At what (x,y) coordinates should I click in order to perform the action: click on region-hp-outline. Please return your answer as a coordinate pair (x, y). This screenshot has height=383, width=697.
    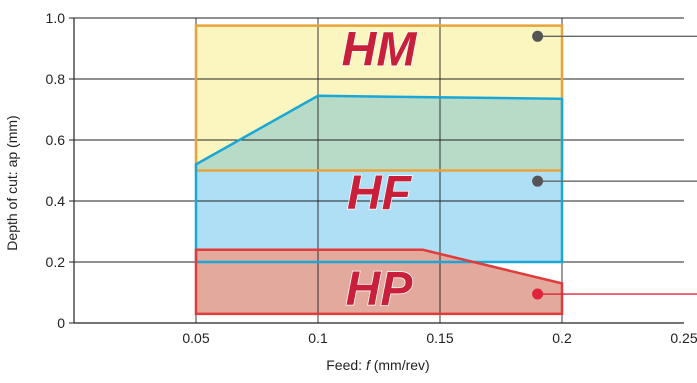
    Looking at the image, I should click on (379, 282).